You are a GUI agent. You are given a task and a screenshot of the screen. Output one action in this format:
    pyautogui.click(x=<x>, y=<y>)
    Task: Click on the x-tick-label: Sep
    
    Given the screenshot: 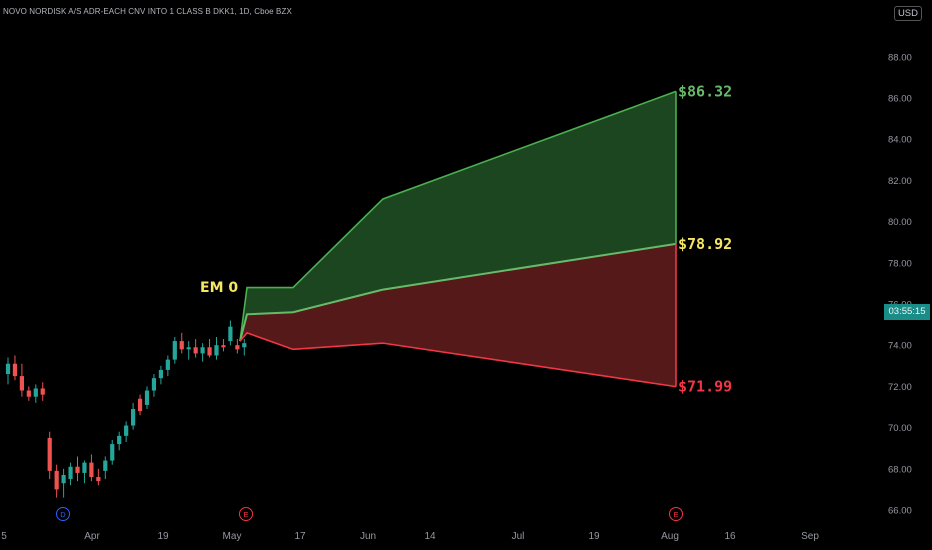 What is the action you would take?
    pyautogui.click(x=810, y=536)
    